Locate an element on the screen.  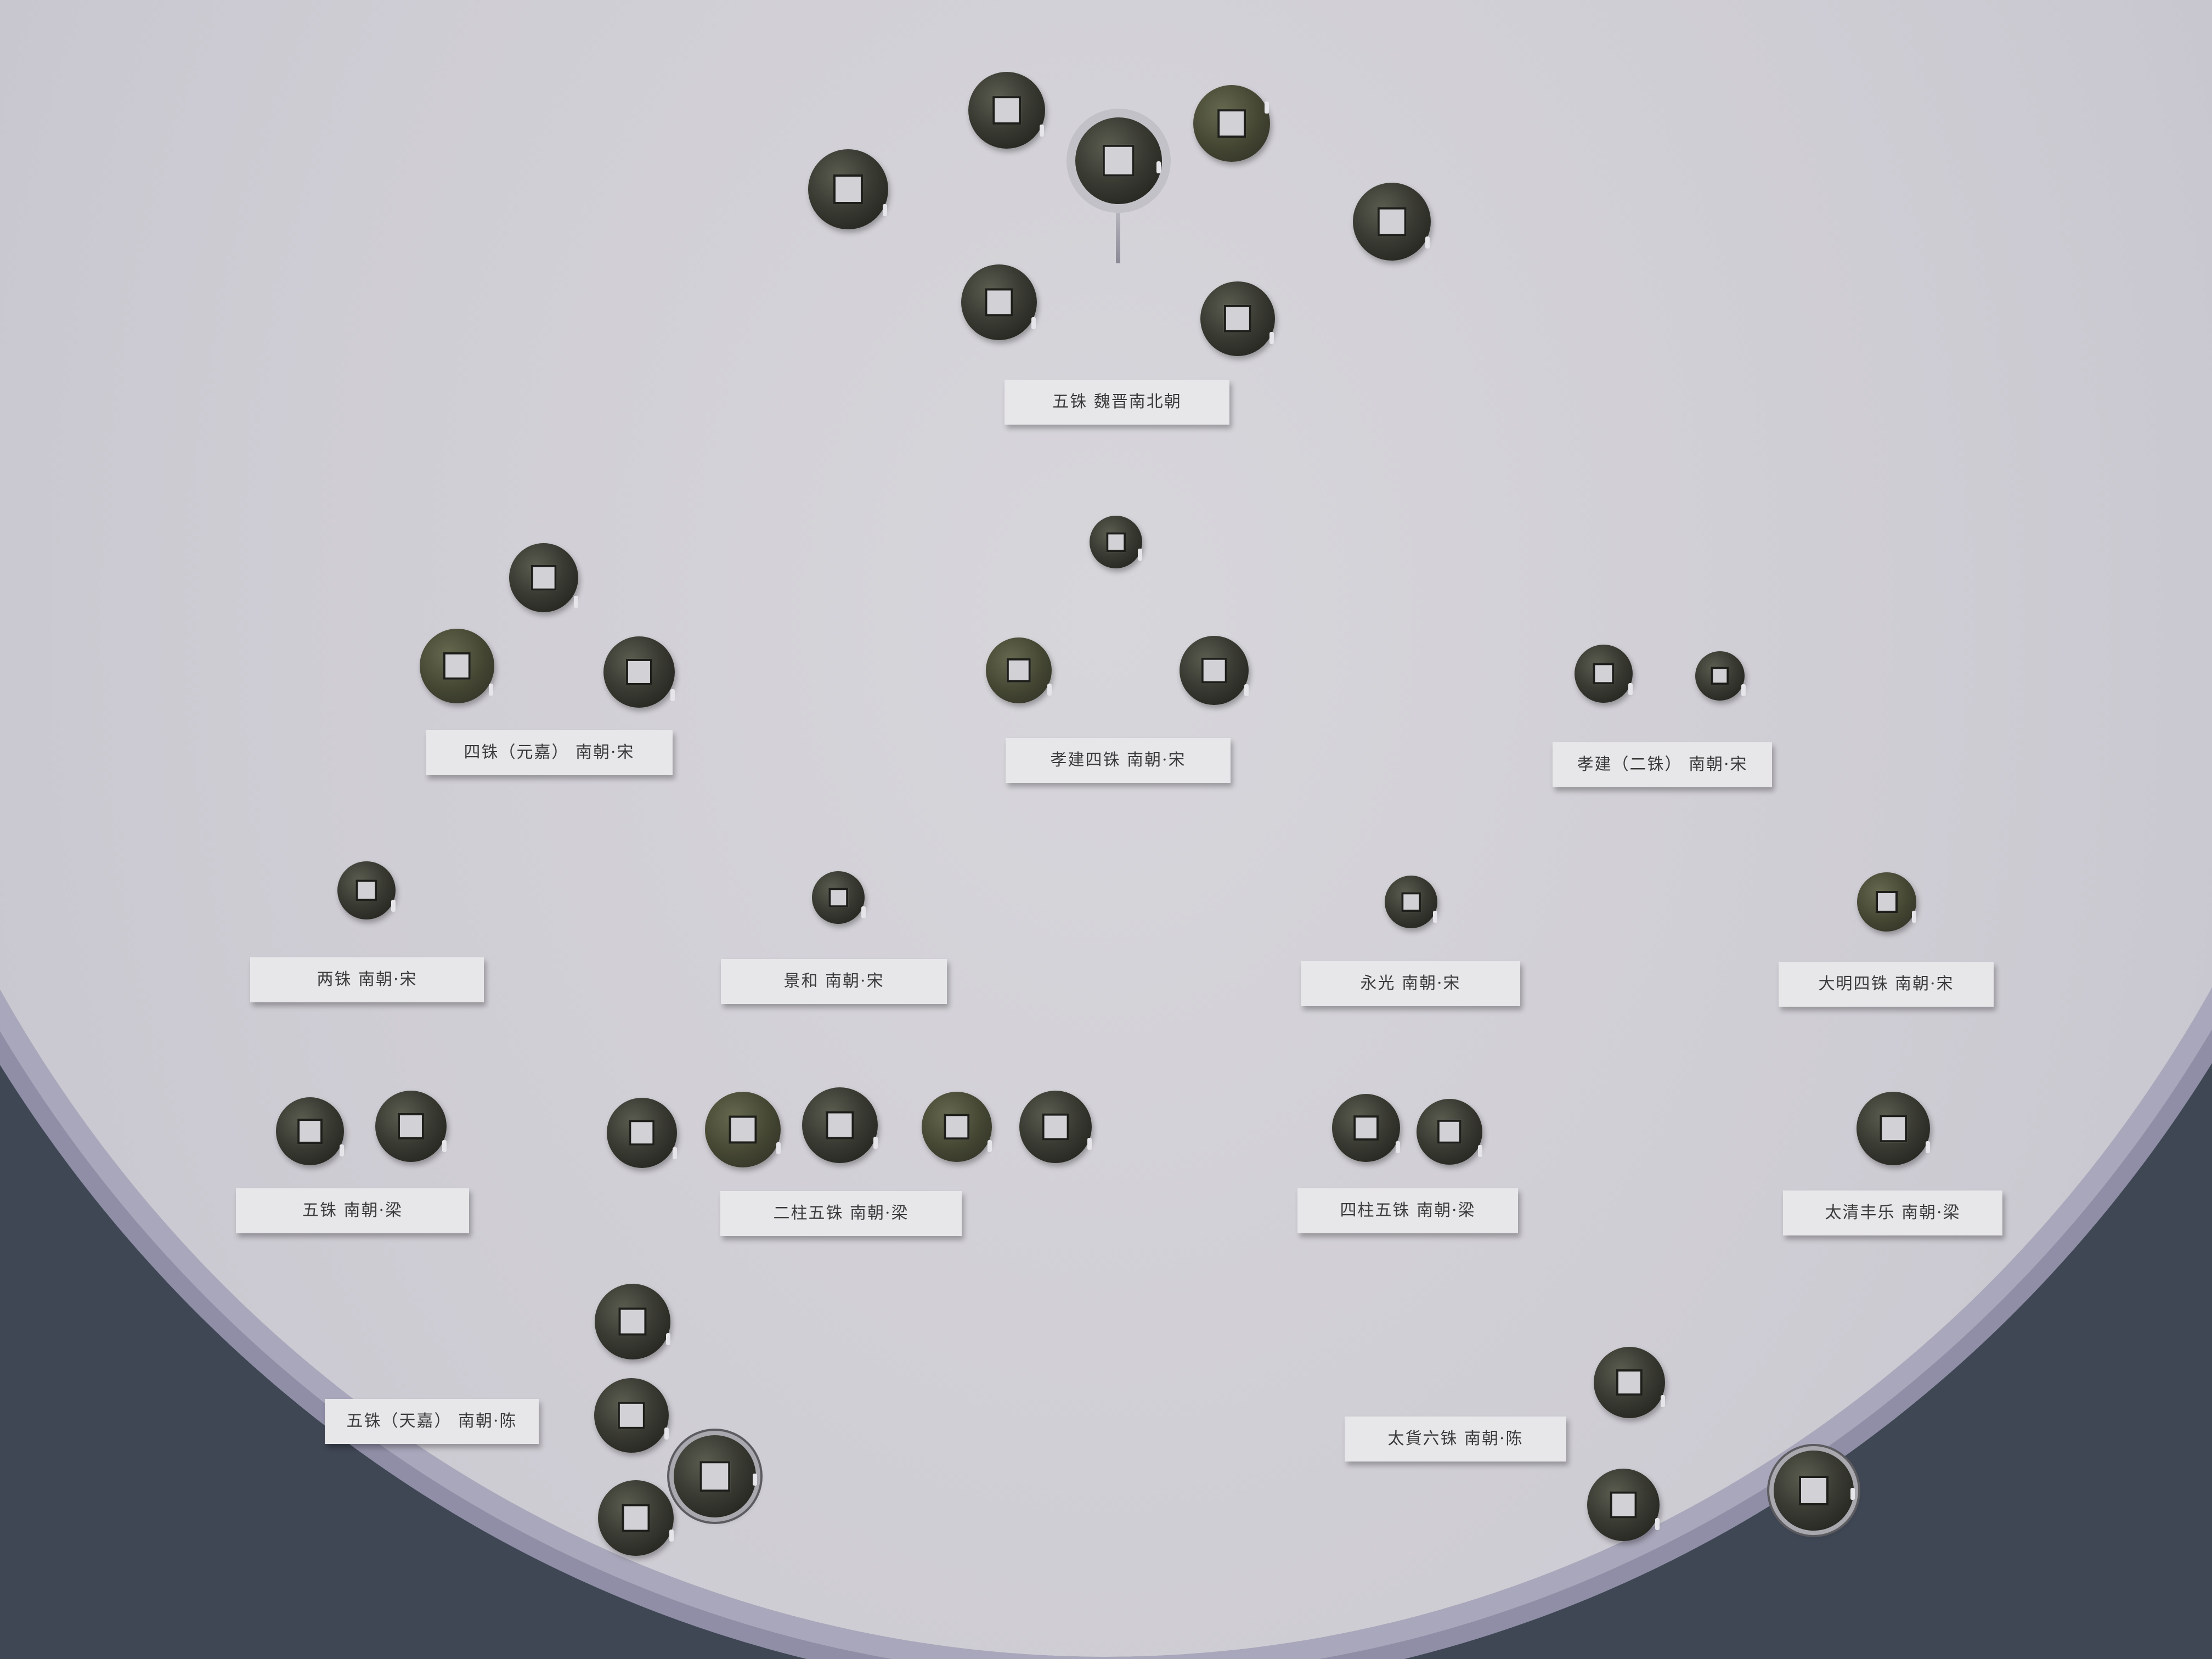
coin-label: 两铢 南朝·宋 is located at coordinates (367, 979).